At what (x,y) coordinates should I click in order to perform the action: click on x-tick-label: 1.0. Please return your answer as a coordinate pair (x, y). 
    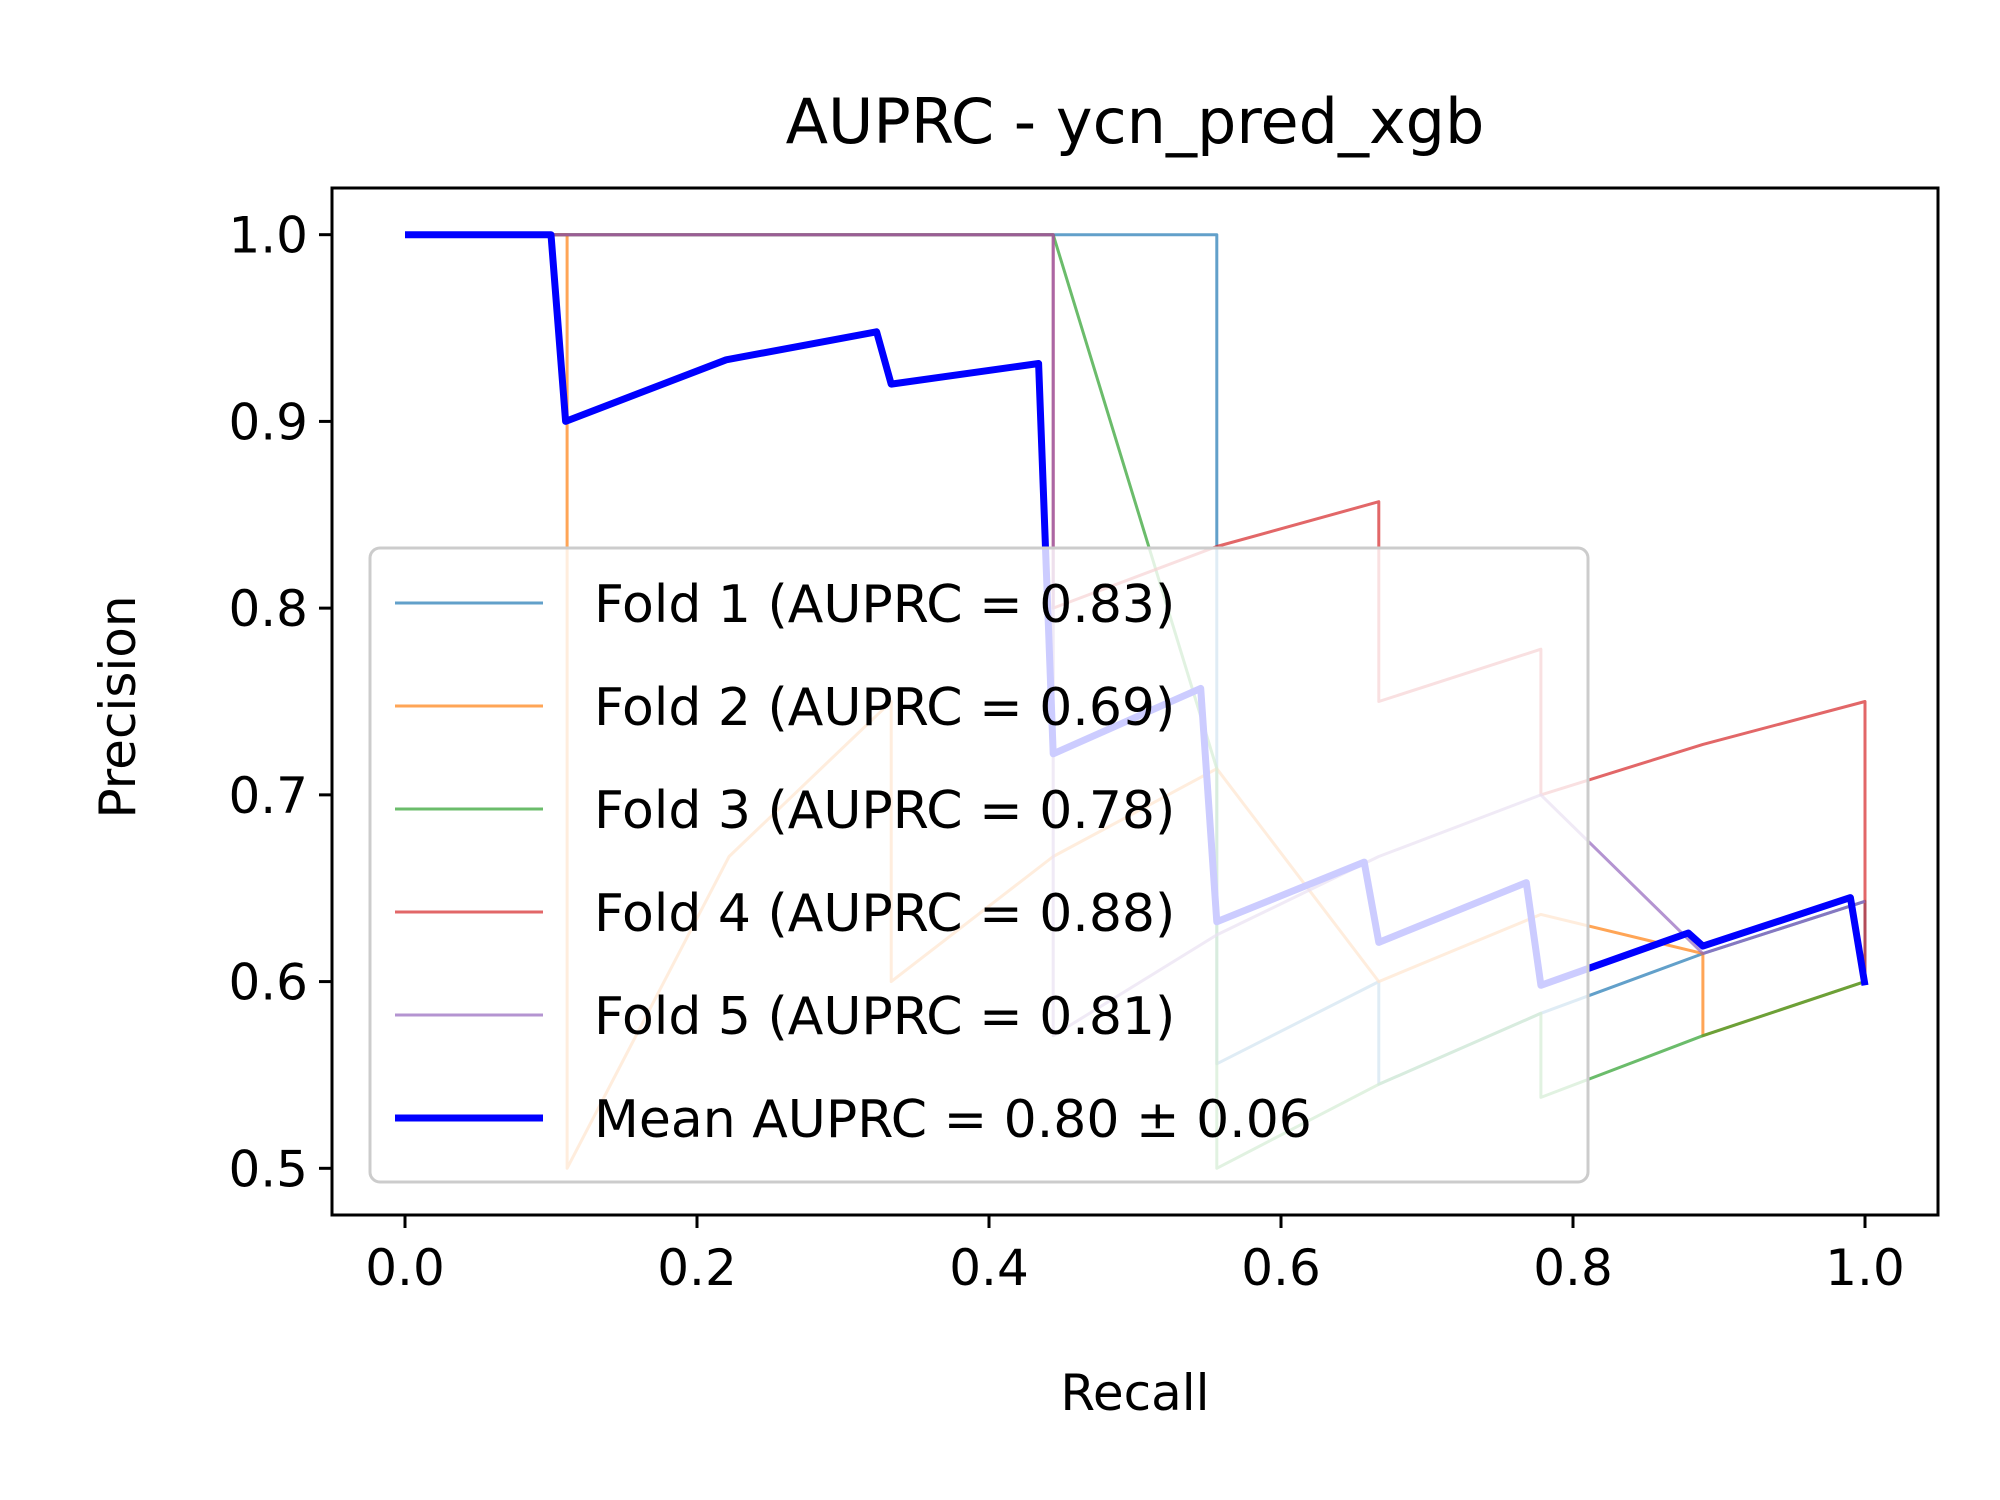
    Looking at the image, I should click on (1865, 1268).